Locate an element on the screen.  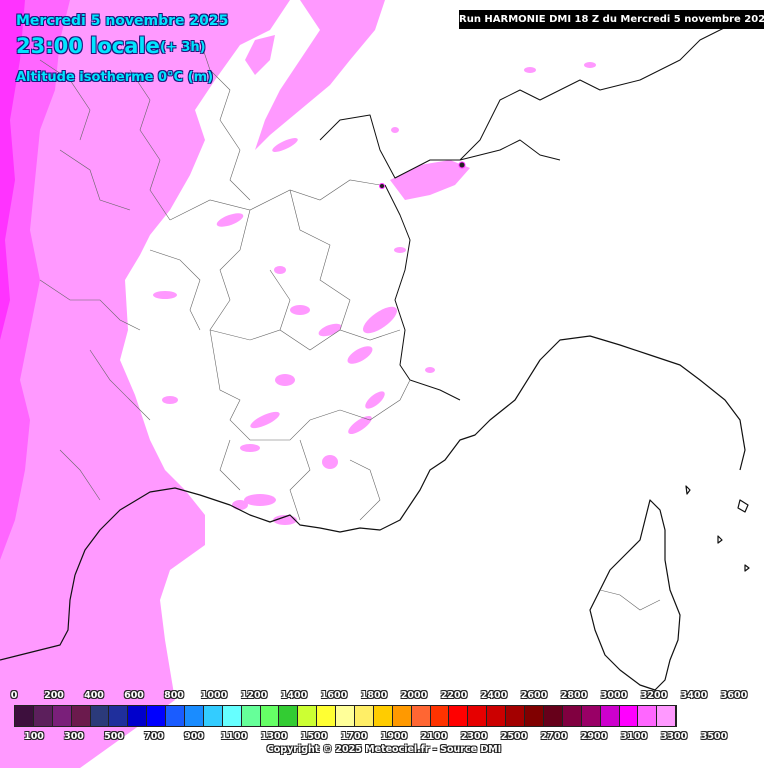
fill-ne-patch is located at coordinates (260, 55).